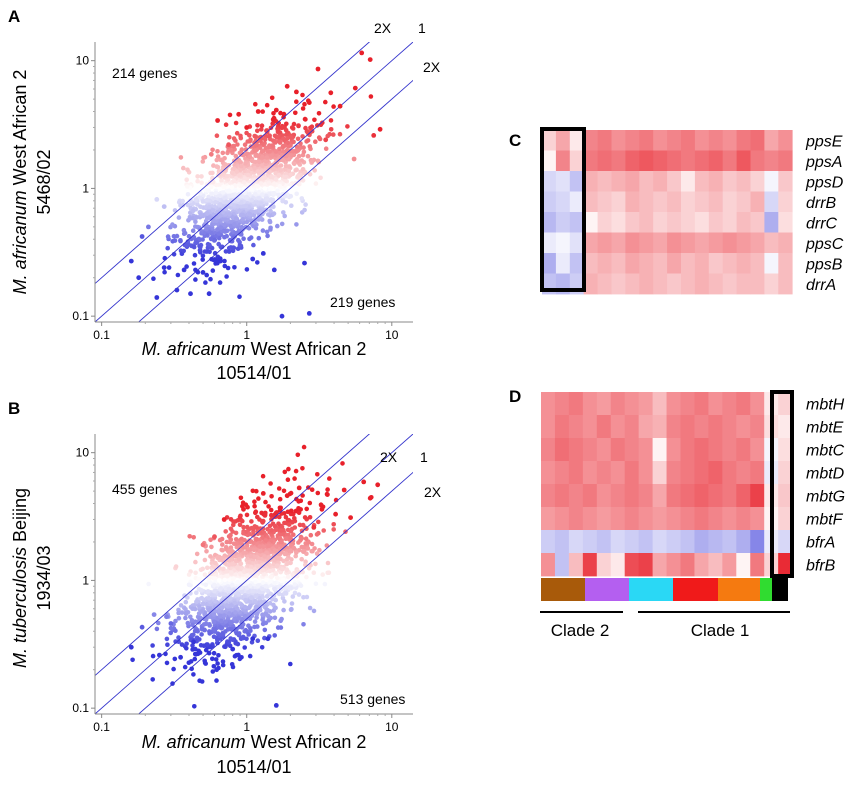 The width and height of the screenshot is (858, 800). Describe the element at coordinates (825, 451) in the screenshot. I see `gene-label: mbtC` at that location.